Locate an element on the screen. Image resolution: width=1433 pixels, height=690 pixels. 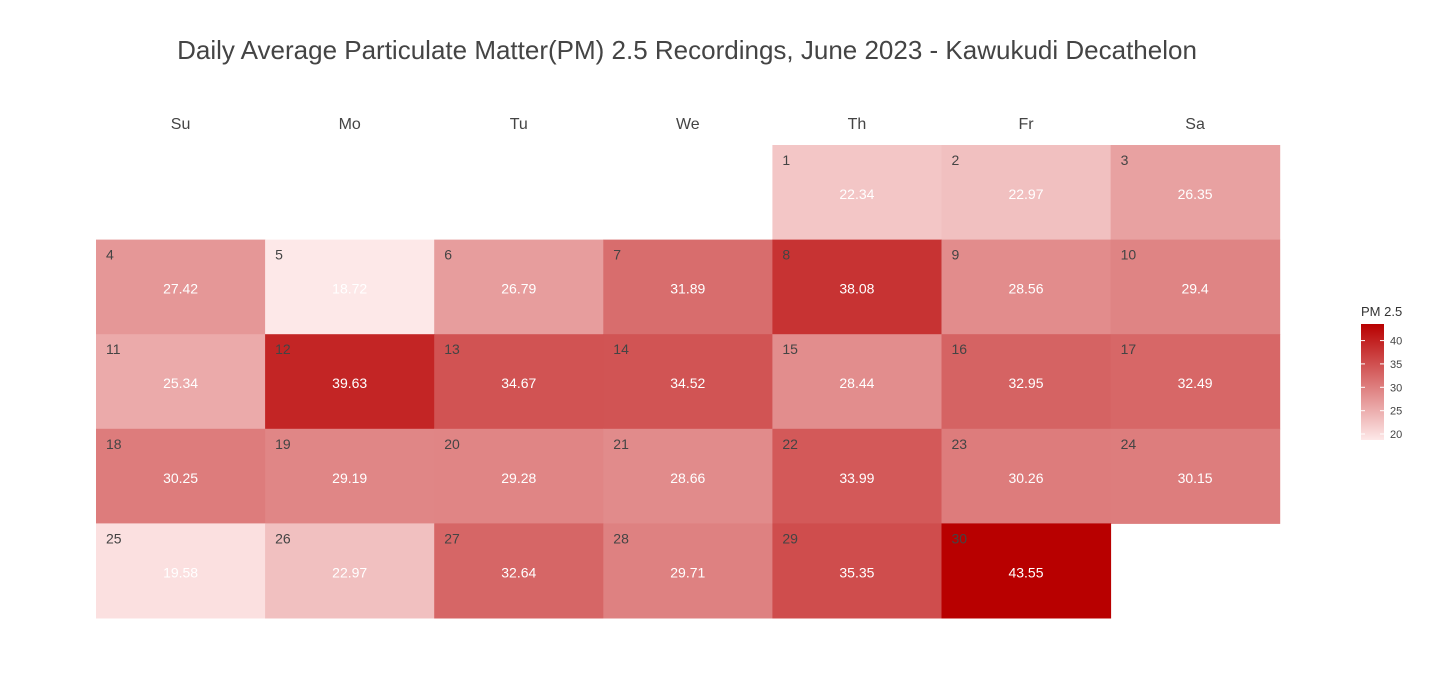
cell-value: 29.19 is located at coordinates (349, 478).